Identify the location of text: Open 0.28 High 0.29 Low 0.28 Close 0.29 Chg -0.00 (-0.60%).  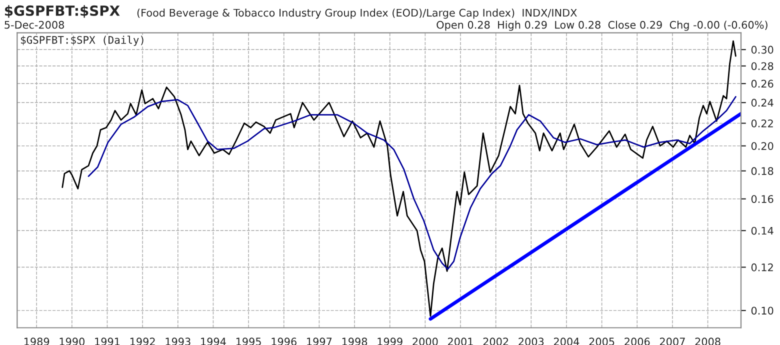
(602, 25).